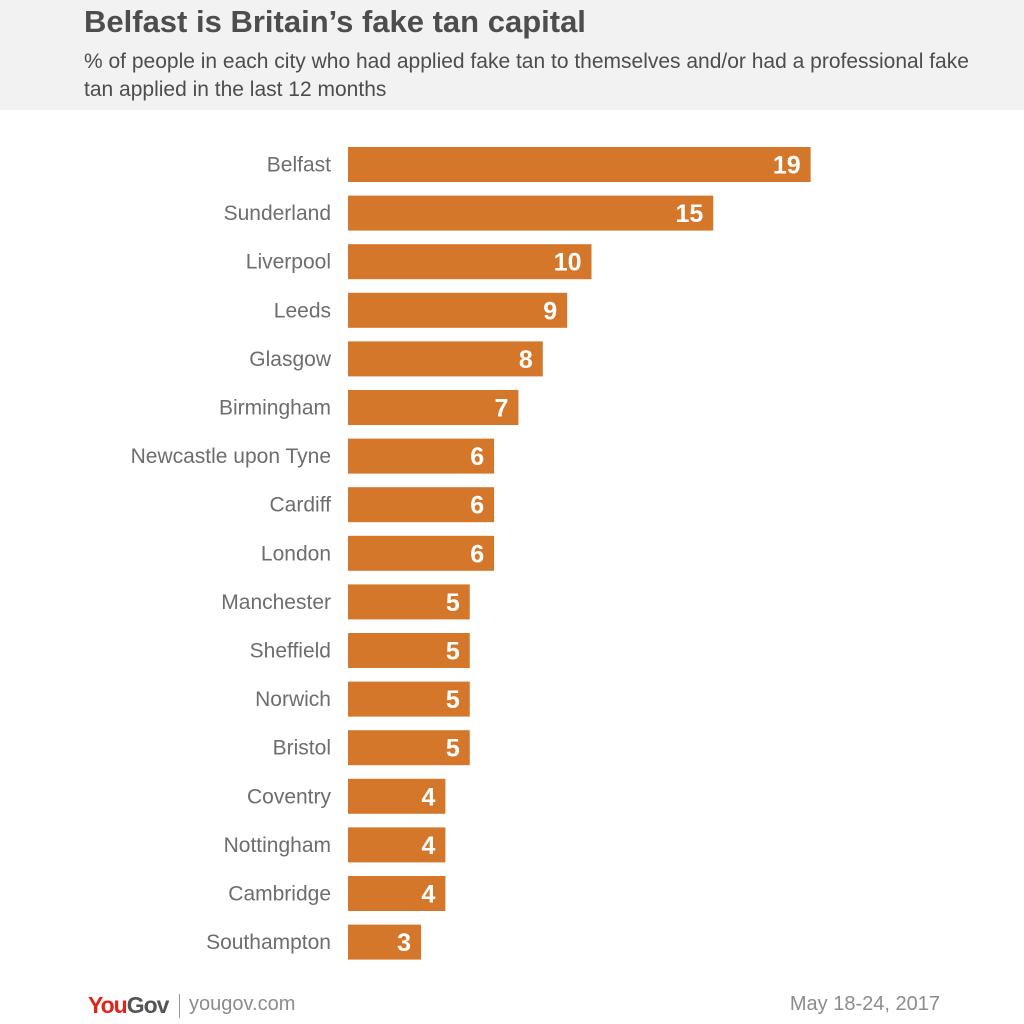  What do you see at coordinates (276, 602) in the screenshot?
I see `category-label: Manchester` at bounding box center [276, 602].